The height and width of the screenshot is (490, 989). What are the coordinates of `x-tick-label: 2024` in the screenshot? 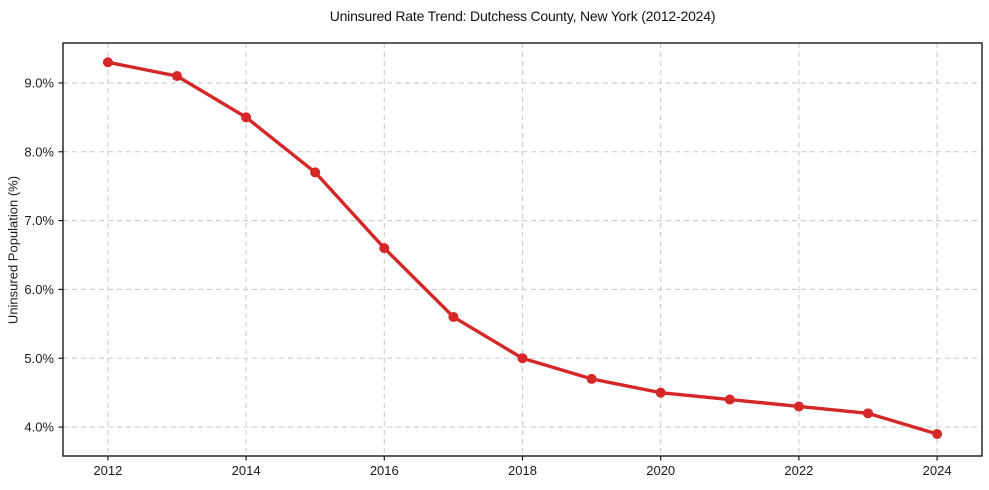 It's located at (937, 470).